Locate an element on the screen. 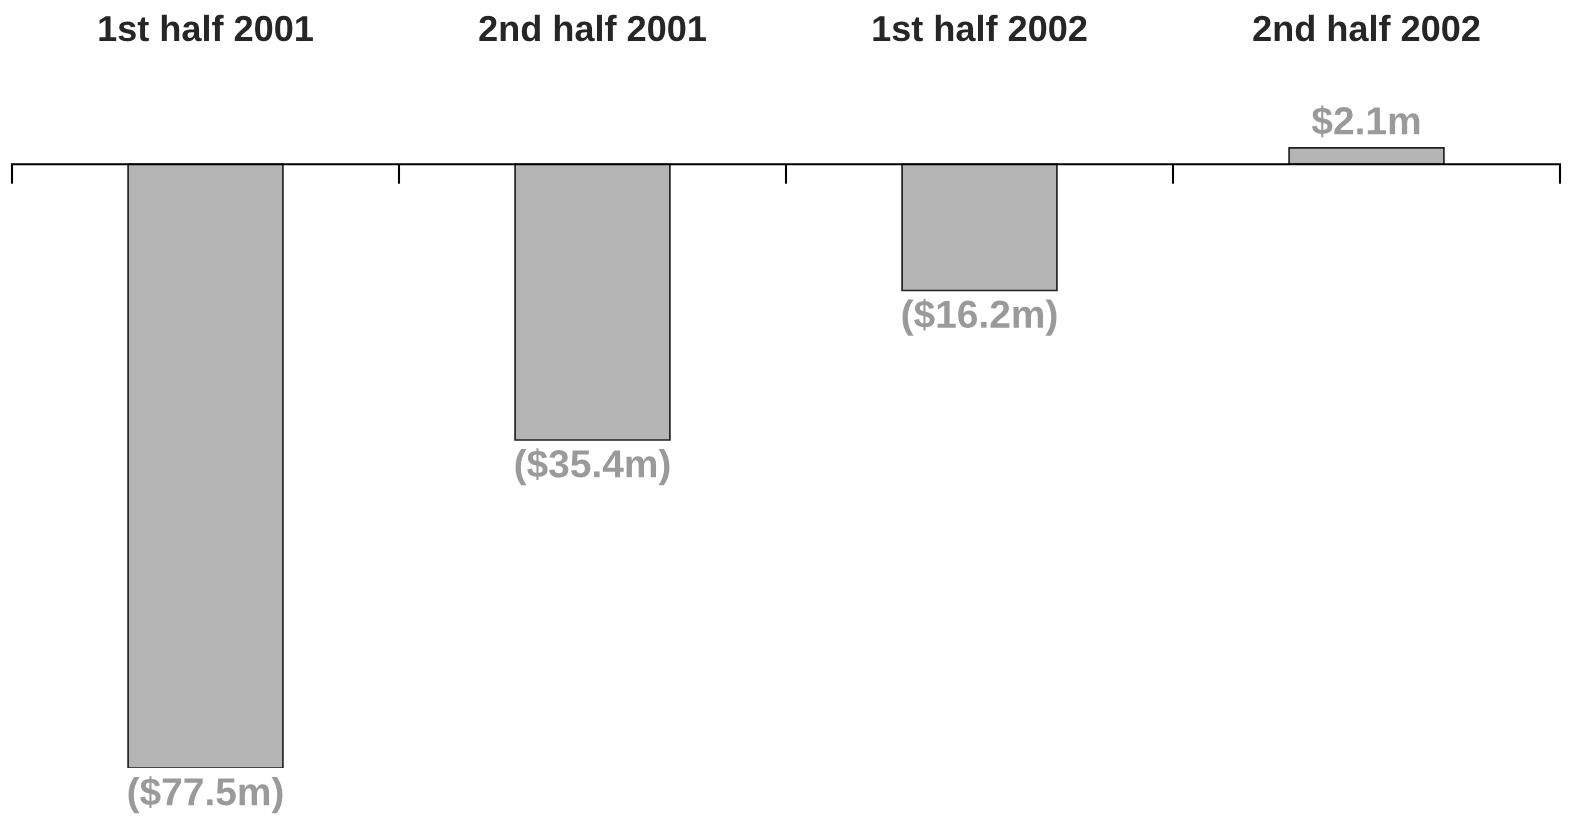 The image size is (1587, 820). data-label: ($16.2m) is located at coordinates (979, 317).